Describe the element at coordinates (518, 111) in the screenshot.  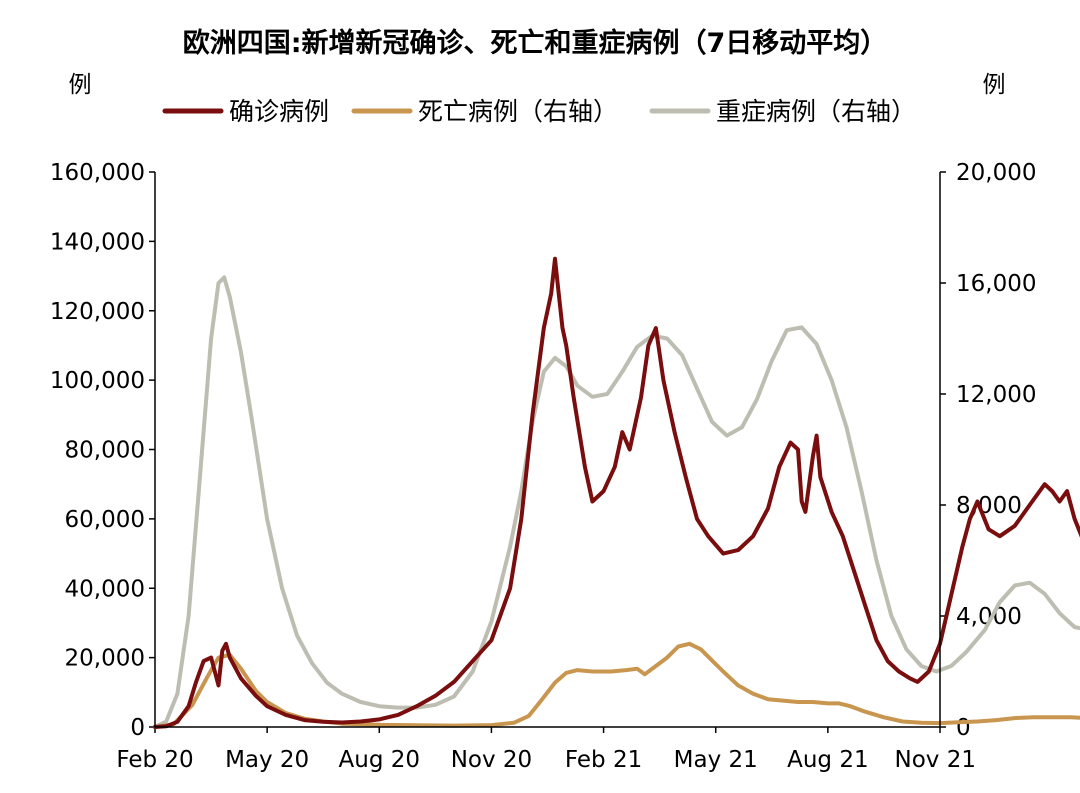
I see `legend-label-1: 死亡病例（右轴）` at that location.